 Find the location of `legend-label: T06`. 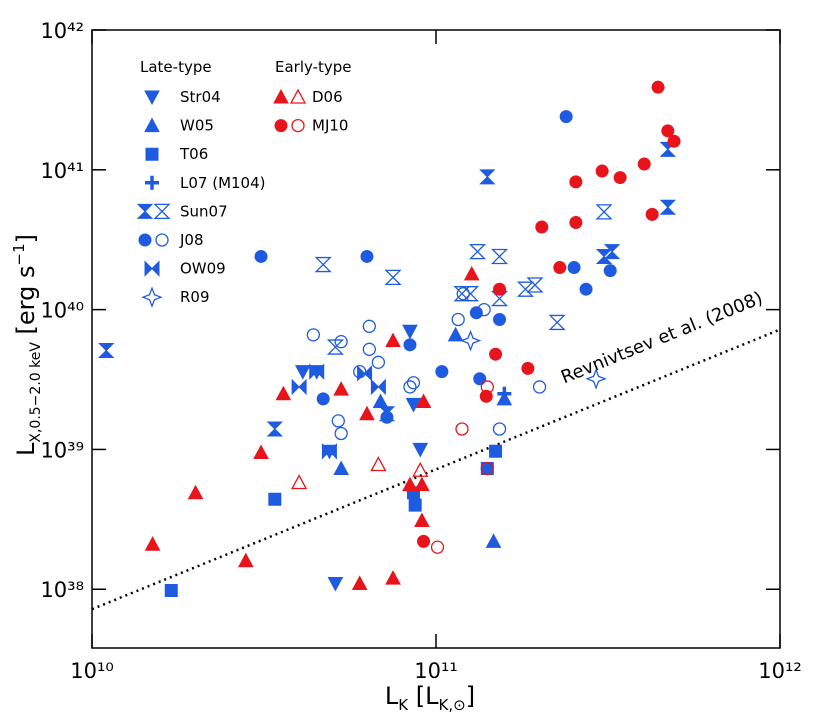

legend-label: T06 is located at coordinates (193, 154).